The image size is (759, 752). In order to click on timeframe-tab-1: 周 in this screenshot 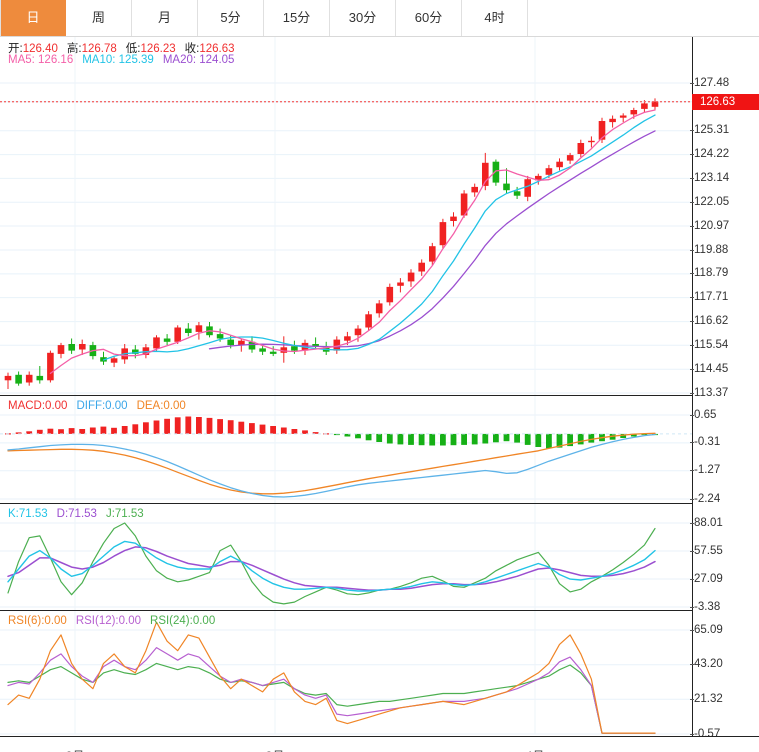, I will do `click(99, 18)`.